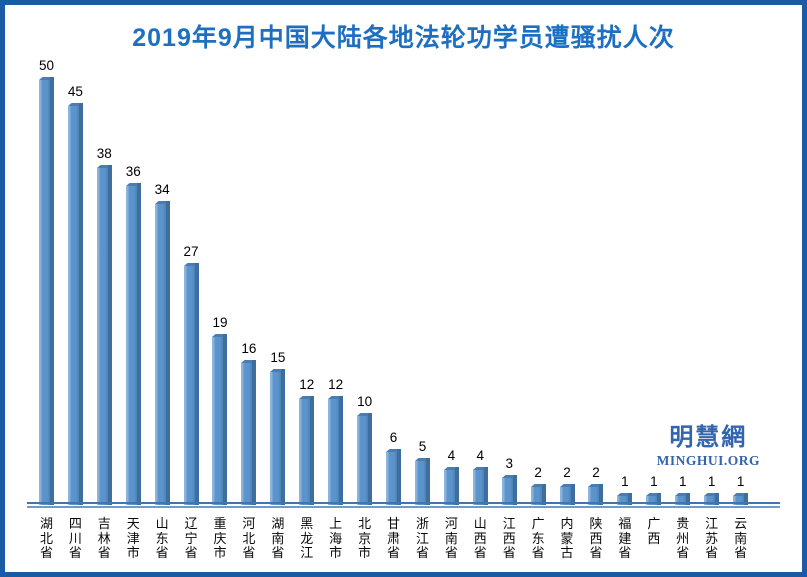 The image size is (807, 577). Describe the element at coordinates (451, 538) in the screenshot. I see `x-axis-label: 河南省` at that location.